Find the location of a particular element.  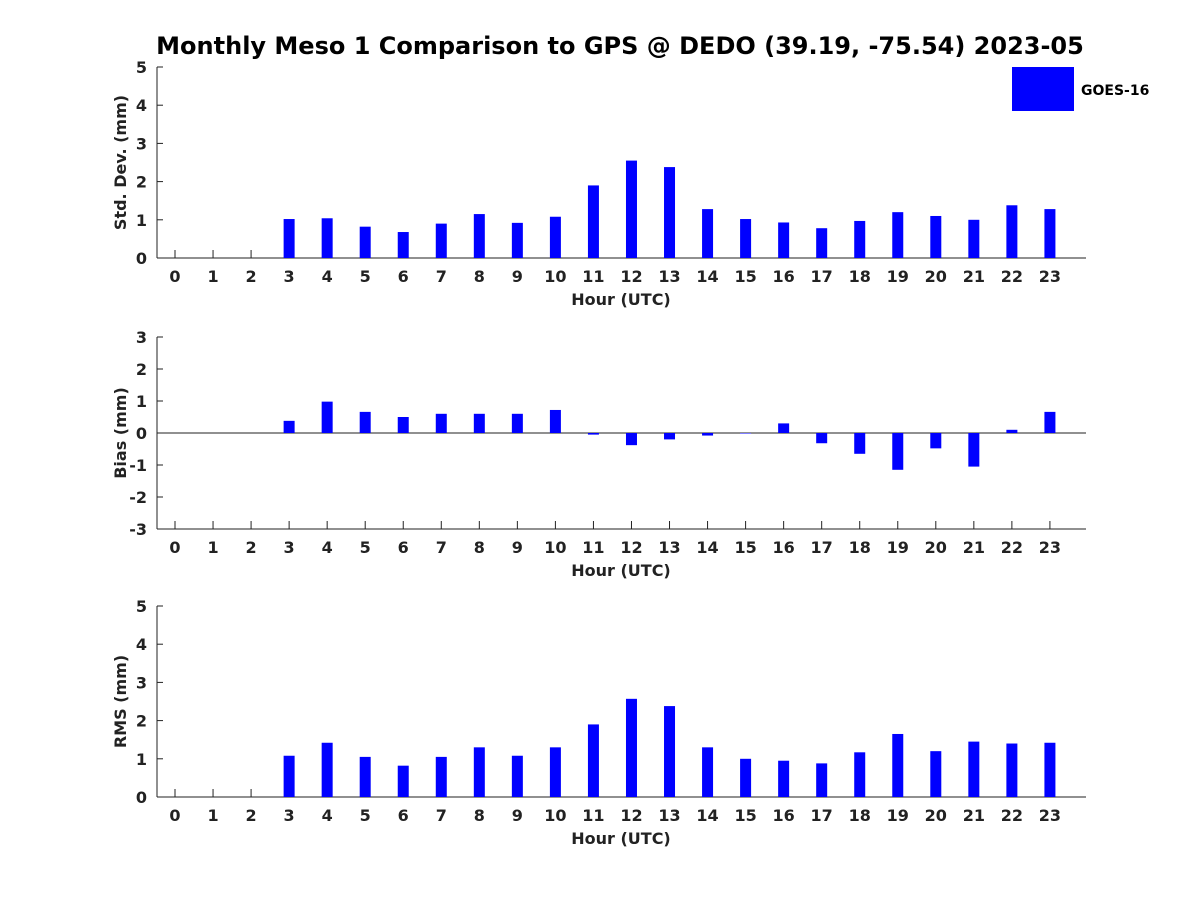

y-tick-label: 5 is located at coordinates (141, 67).